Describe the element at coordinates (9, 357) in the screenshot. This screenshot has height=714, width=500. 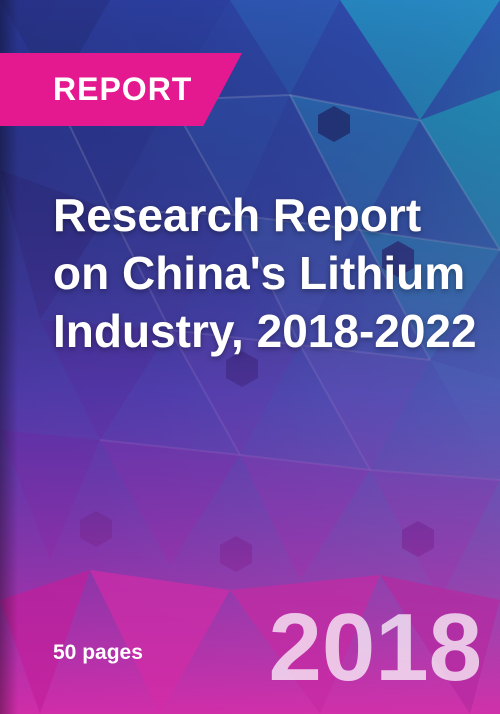
I see `spine-shadow` at that location.